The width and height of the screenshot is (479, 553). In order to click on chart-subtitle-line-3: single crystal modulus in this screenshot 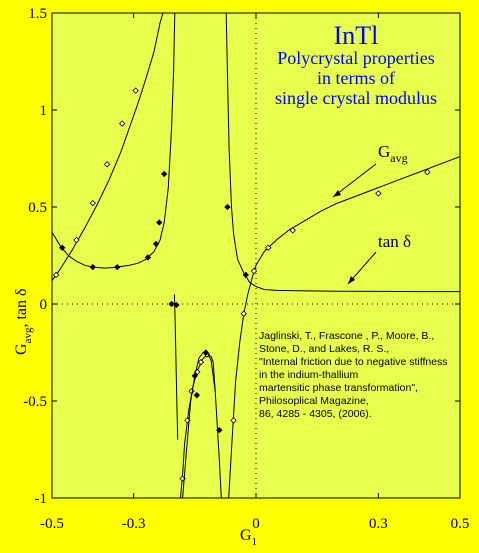, I will do `click(356, 98)`.